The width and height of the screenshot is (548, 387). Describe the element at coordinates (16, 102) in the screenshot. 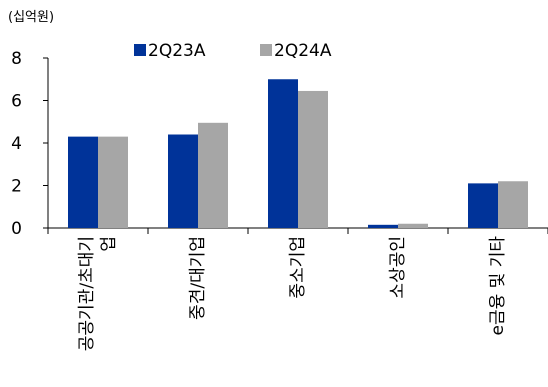

I see `y-tick-label: 6` at that location.